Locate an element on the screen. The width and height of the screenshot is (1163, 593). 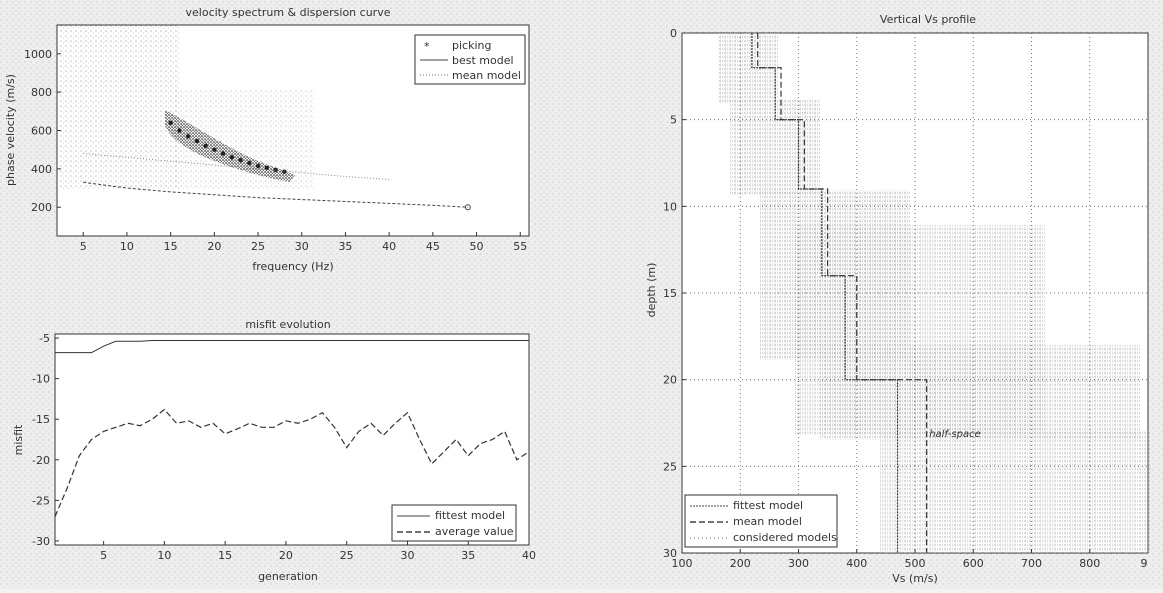
x-tick-label: 200 is located at coordinates (740, 563).